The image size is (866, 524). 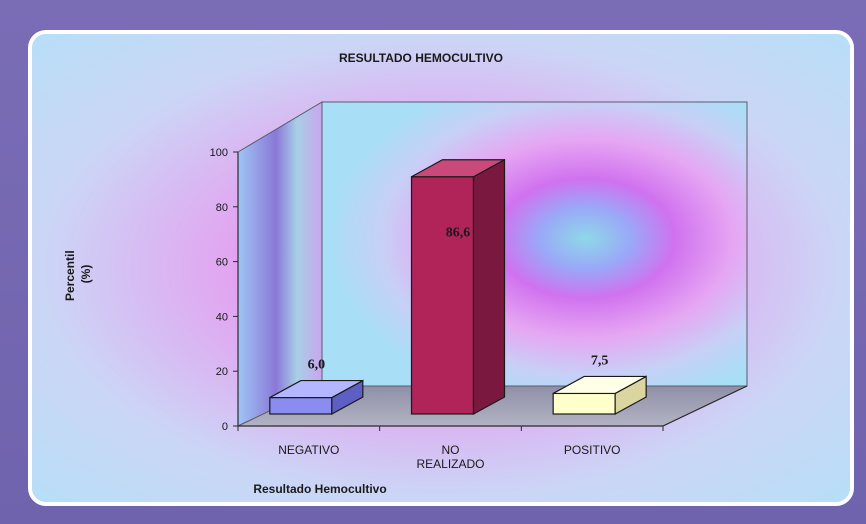 What do you see at coordinates (219, 153) in the screenshot?
I see `y-tick-label: 100` at bounding box center [219, 153].